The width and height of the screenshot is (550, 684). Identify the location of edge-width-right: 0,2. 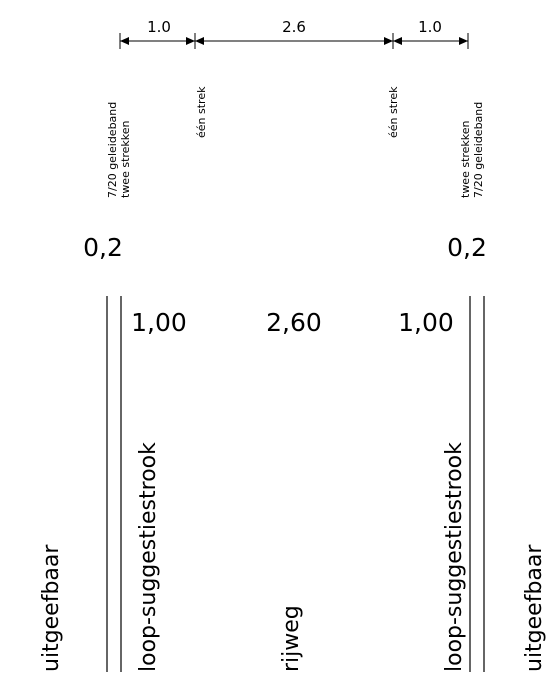
(467, 247).